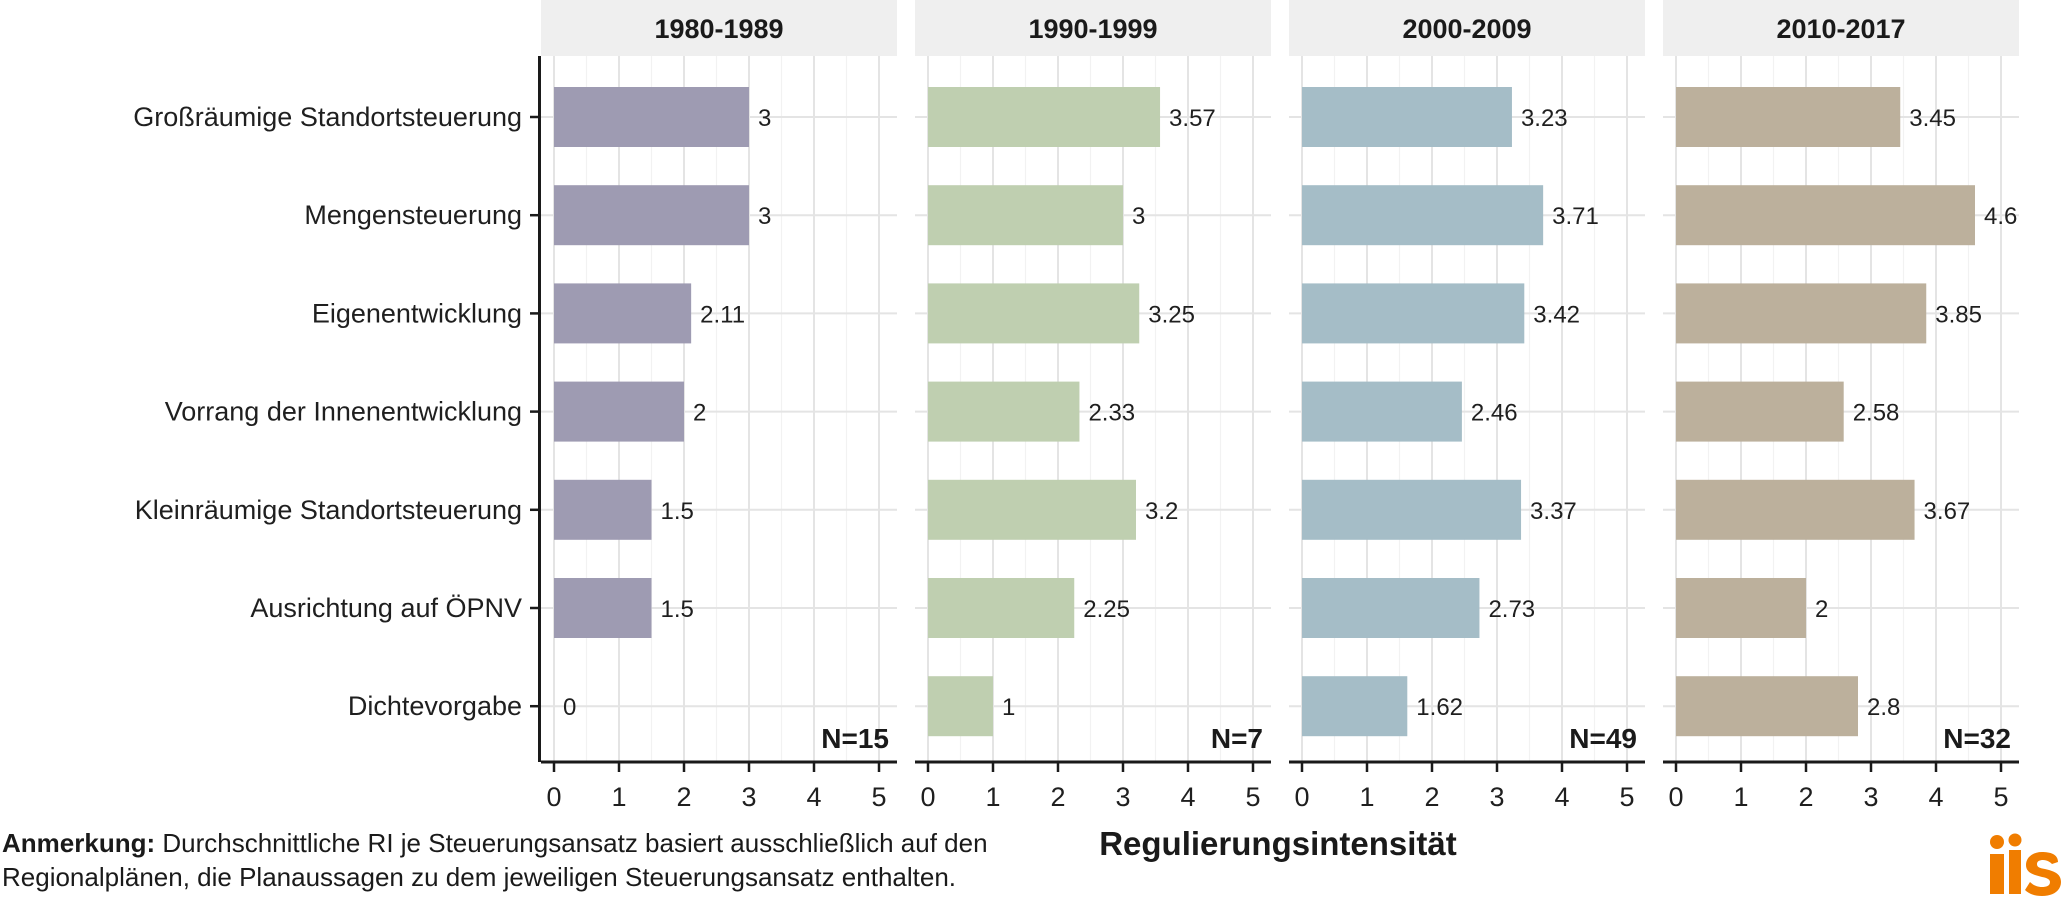 The width and height of the screenshot is (2067, 906). What do you see at coordinates (722, 314) in the screenshot?
I see `bar-value-label: 2.11` at bounding box center [722, 314].